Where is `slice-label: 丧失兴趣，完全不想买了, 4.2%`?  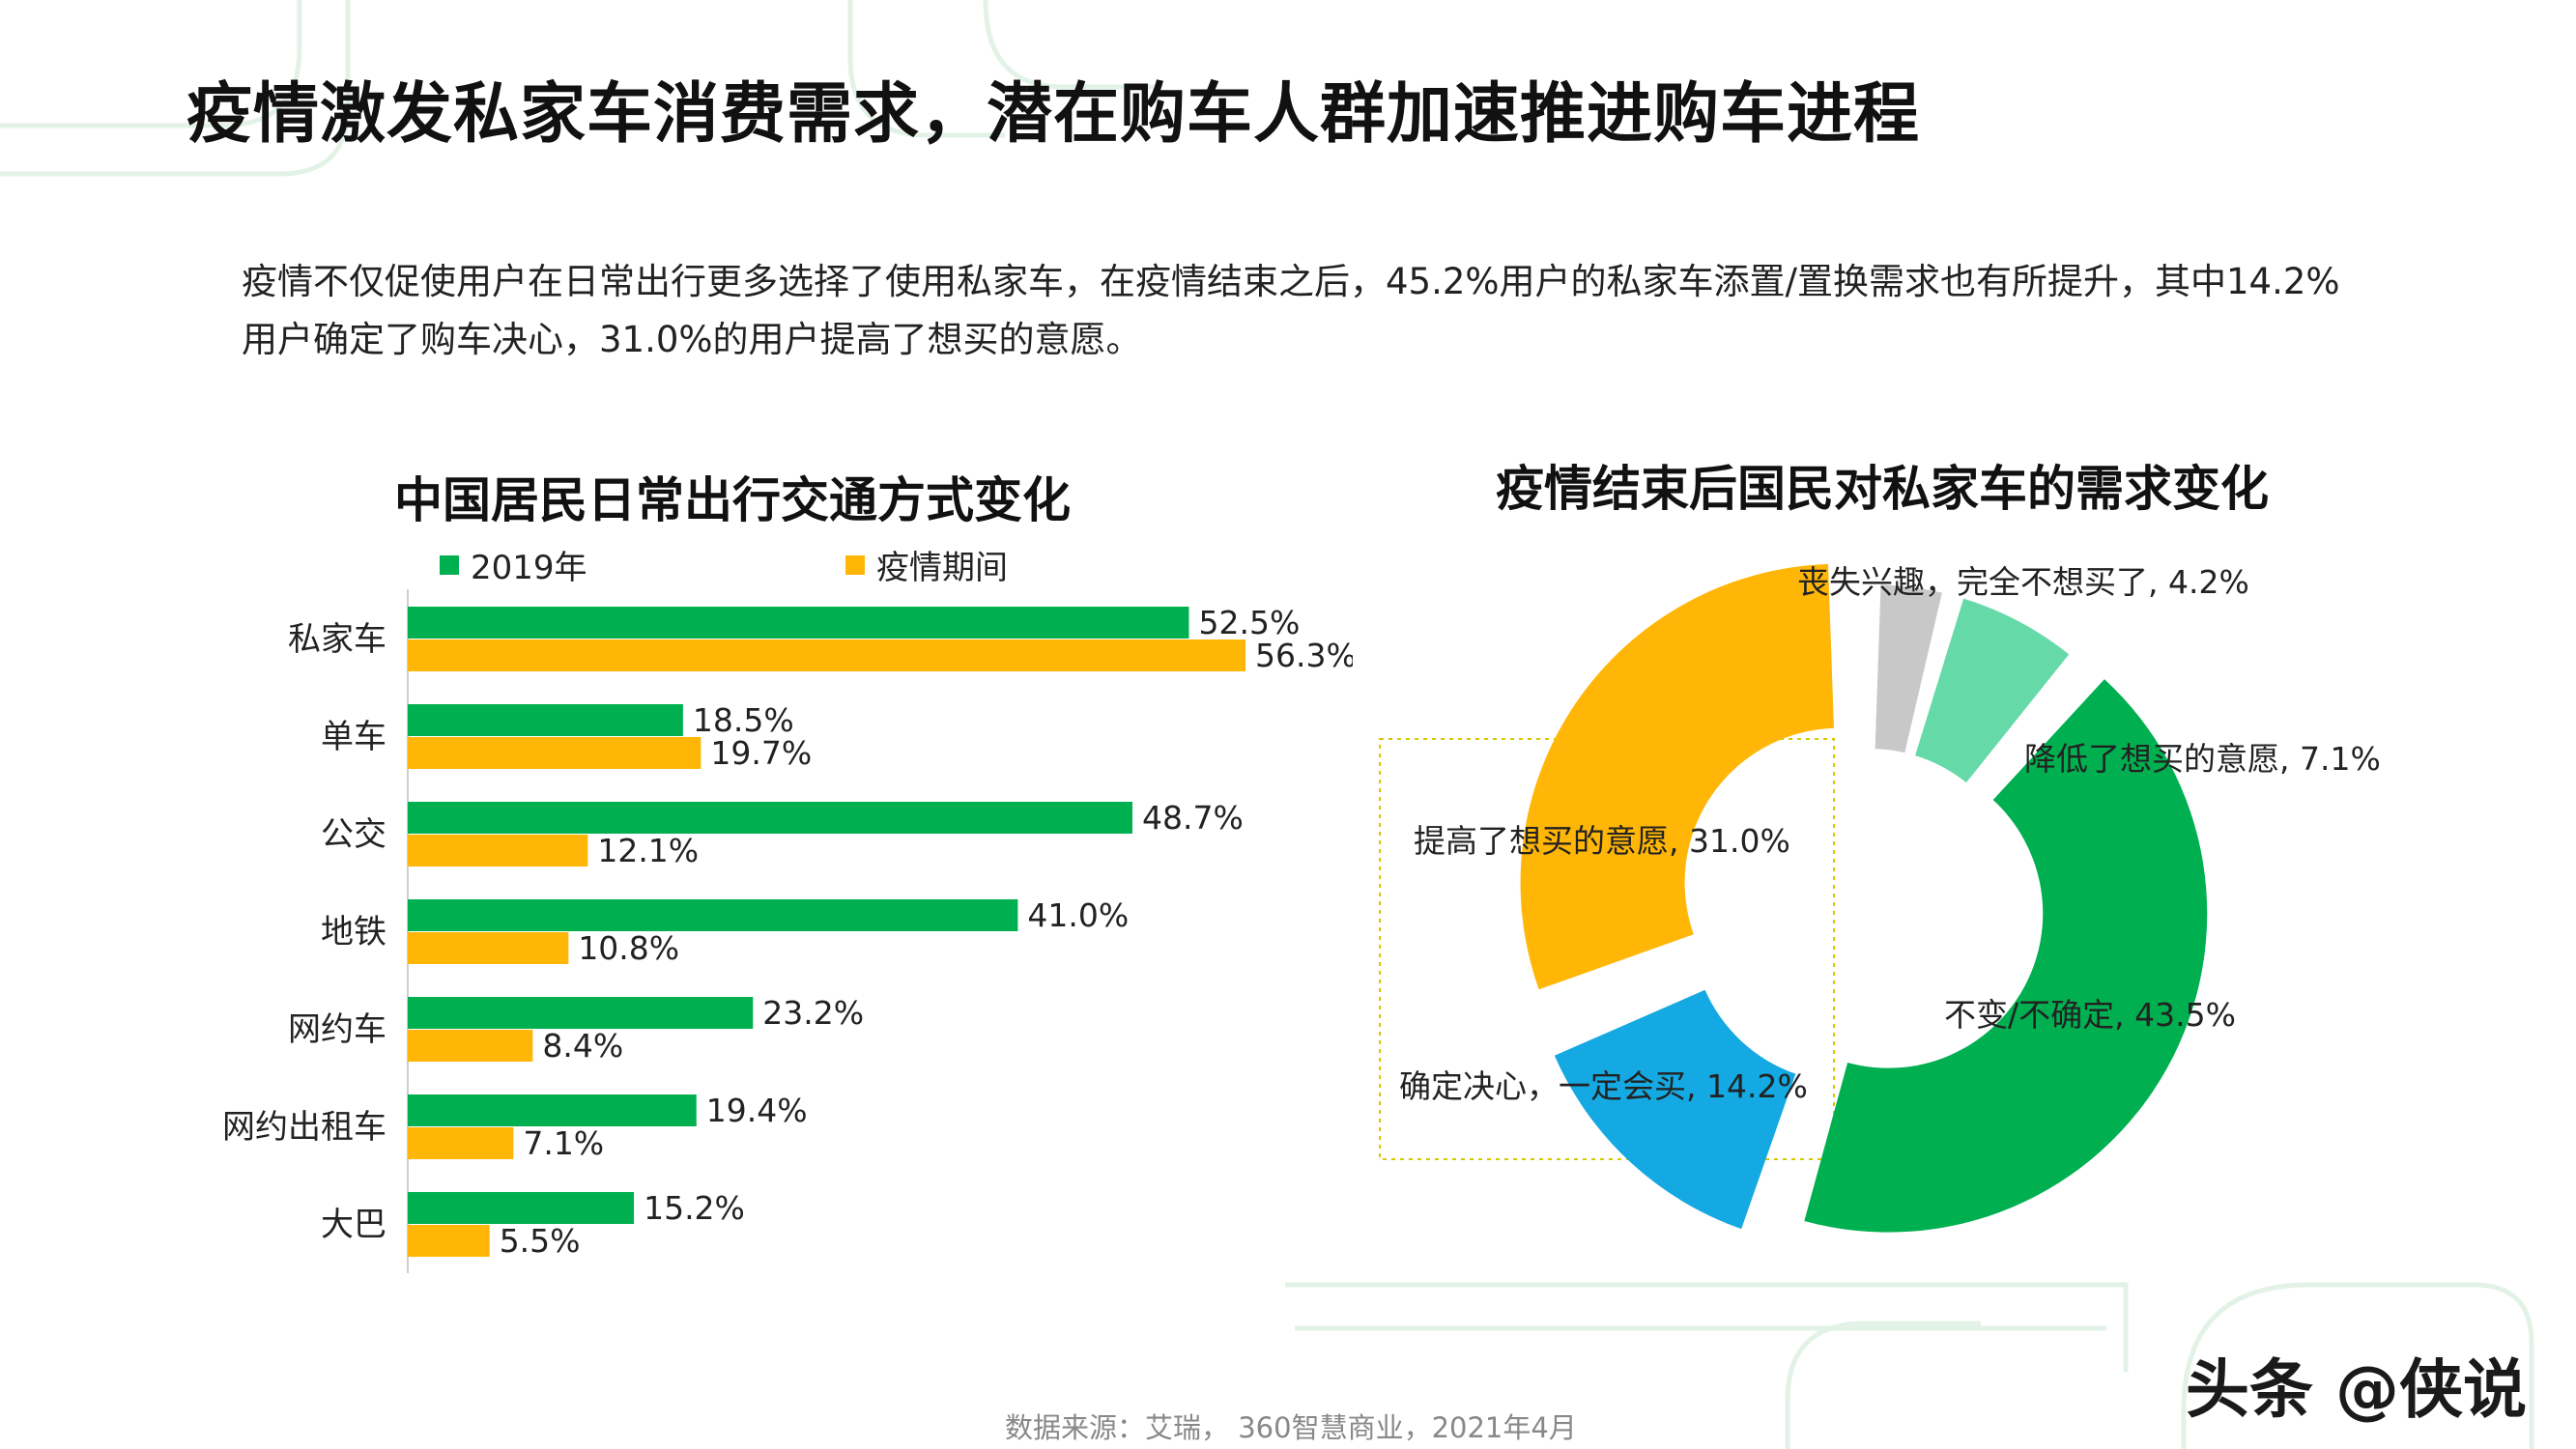
slice-label: 丧失兴趣，完全不想买了, 4.2% is located at coordinates (2023, 582).